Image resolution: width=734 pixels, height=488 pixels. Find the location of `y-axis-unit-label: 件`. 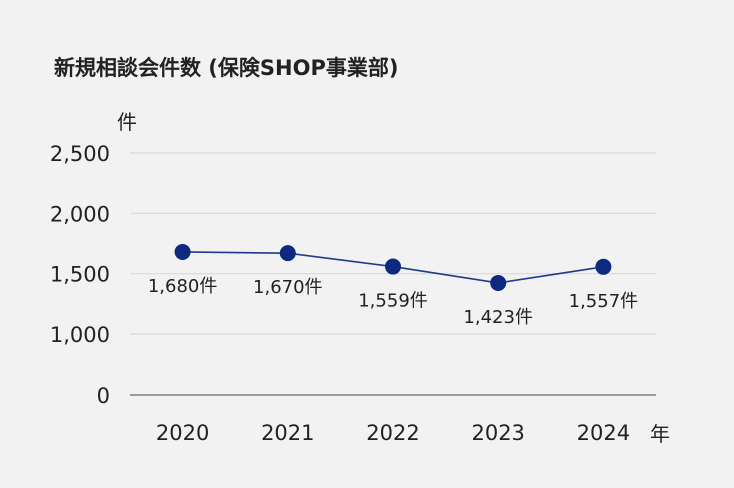

y-axis-unit-label: 件 is located at coordinates (127, 122).